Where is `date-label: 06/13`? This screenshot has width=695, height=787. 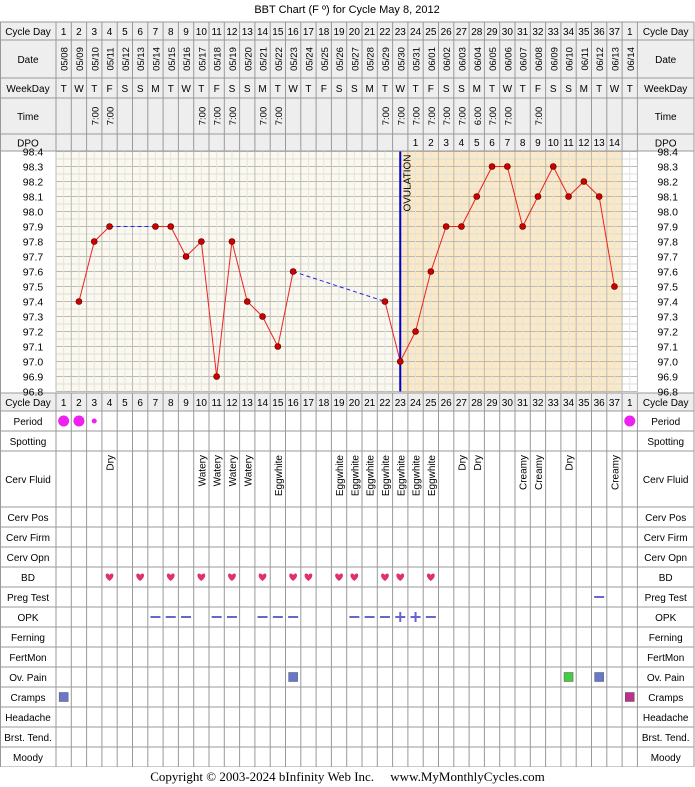 date-label: 06/13 is located at coordinates (615, 59).